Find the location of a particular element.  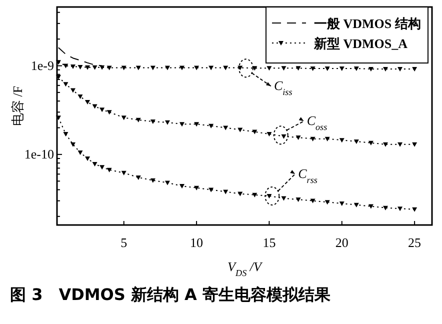

annotation: C$_{oss}$ is located at coordinates (317, 122).